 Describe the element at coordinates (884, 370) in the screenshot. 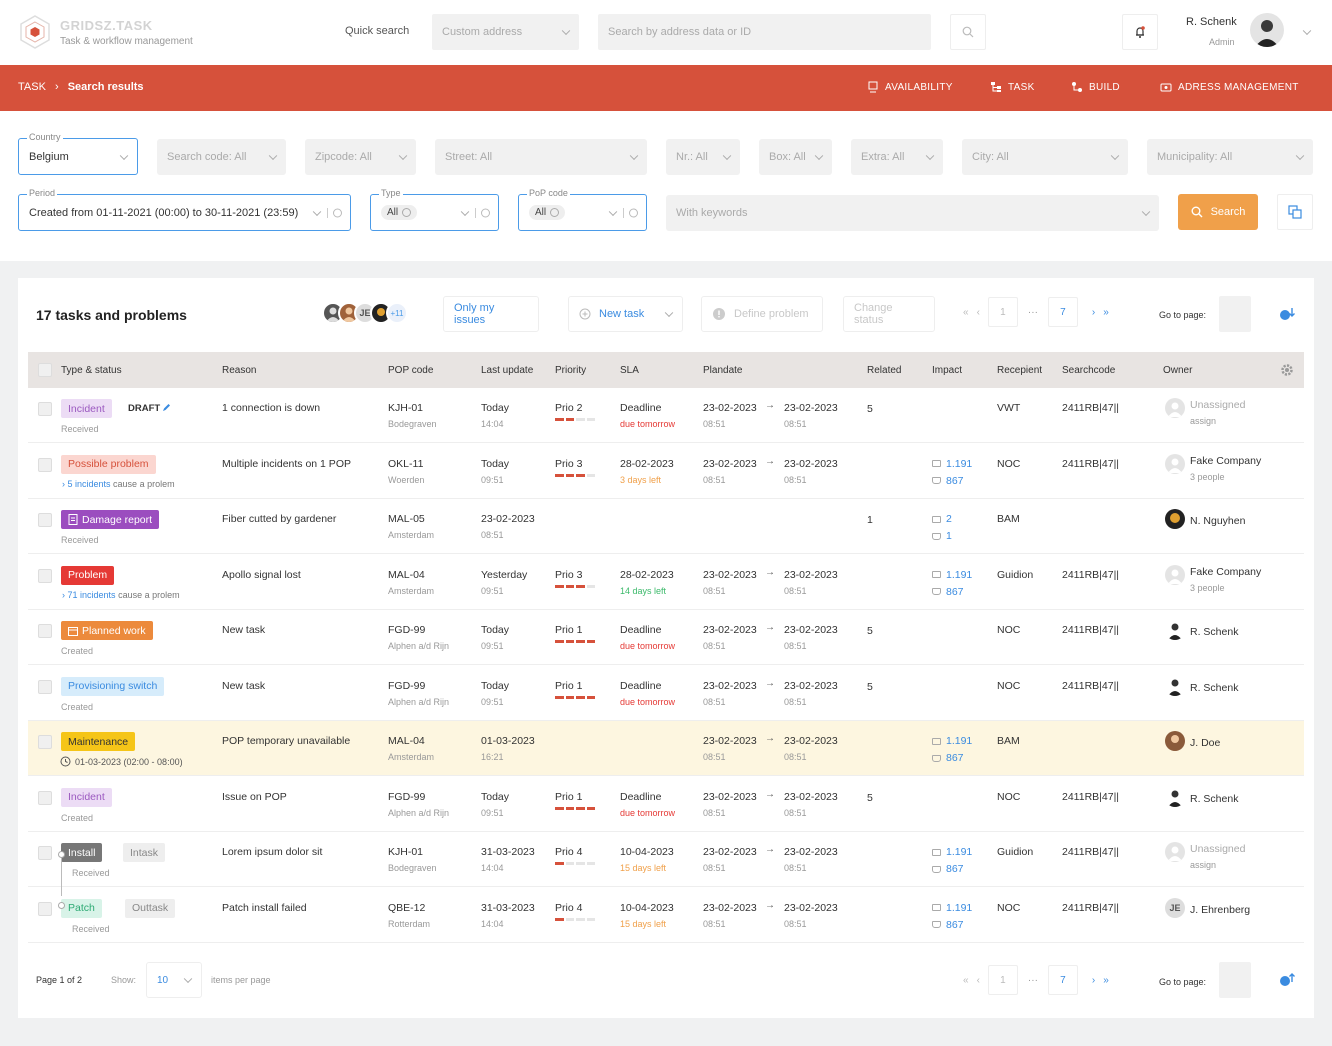

I see `col-related: Related` at that location.